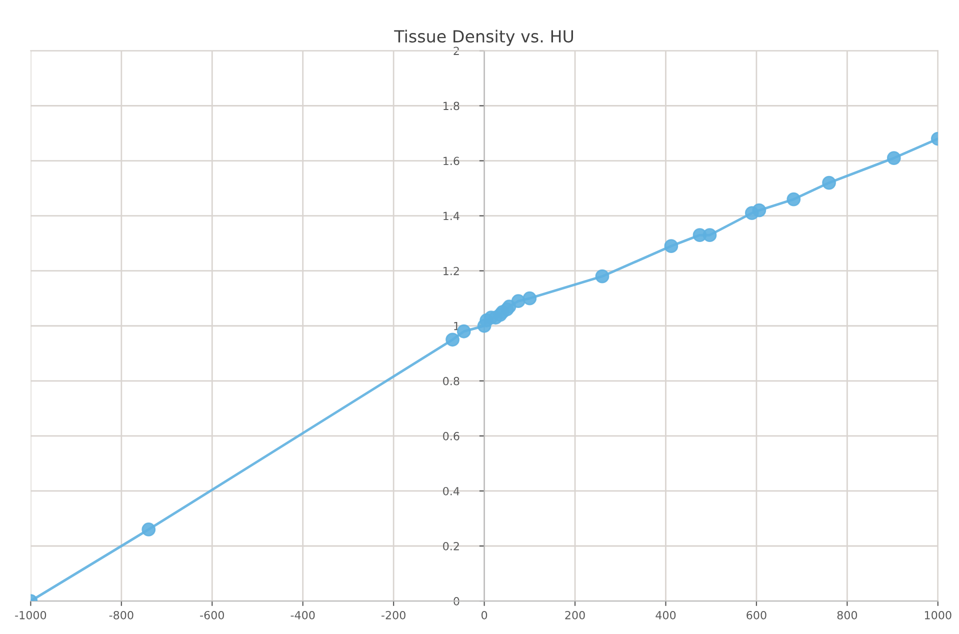 This screenshot has width=959, height=634. Describe the element at coordinates (451, 436) in the screenshot. I see `y-tick-label: 0.6` at that location.